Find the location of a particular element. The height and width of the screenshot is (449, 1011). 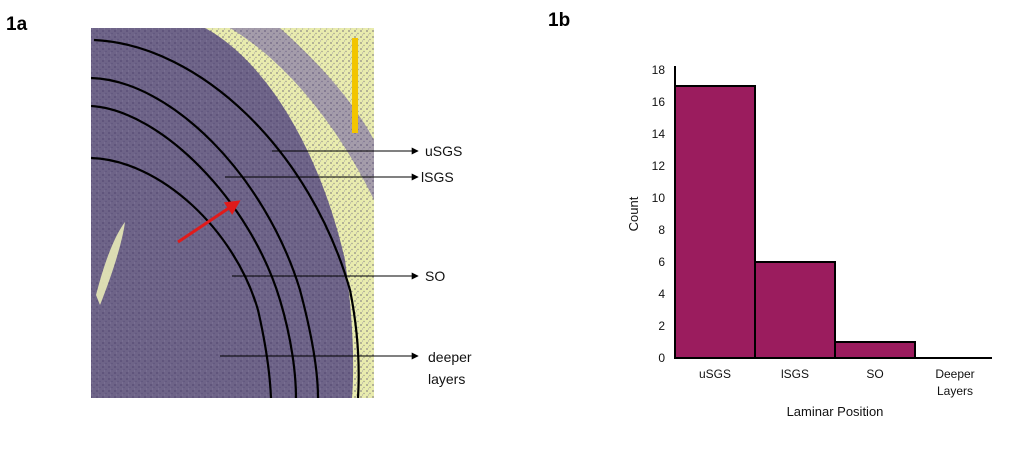

y-tick-label: 10 is located at coordinates (659, 198).